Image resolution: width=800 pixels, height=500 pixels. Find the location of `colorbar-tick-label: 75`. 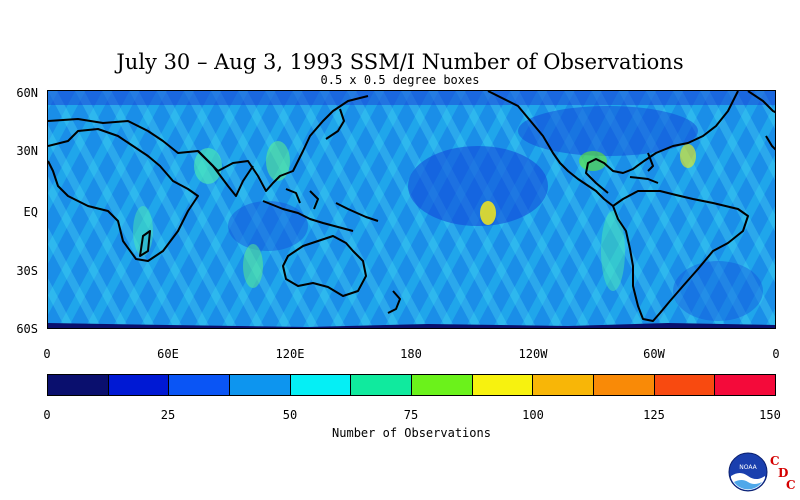

colorbar-tick-label: 75 is located at coordinates (411, 415).